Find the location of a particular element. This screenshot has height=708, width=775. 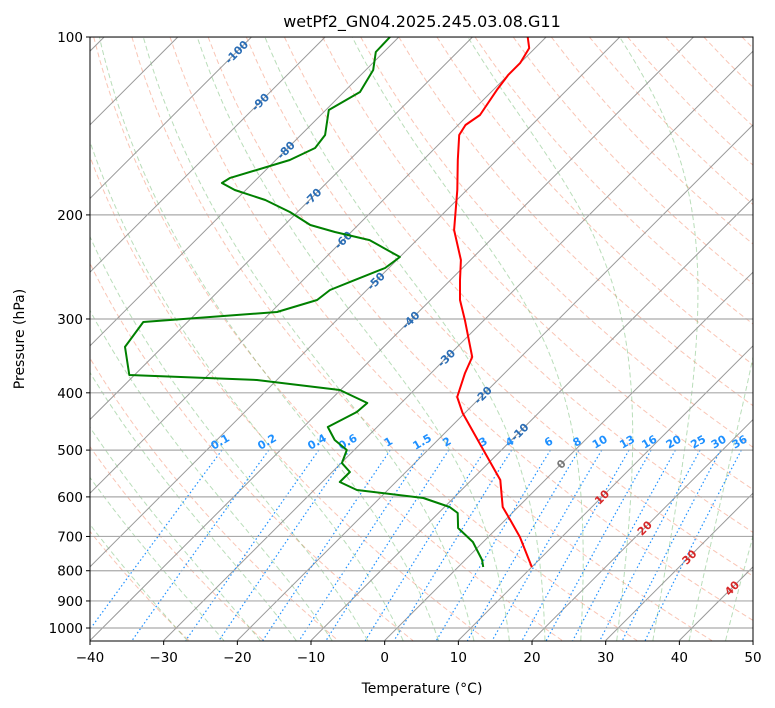

mixing-ratio-label: 20 is located at coordinates (674, 441).